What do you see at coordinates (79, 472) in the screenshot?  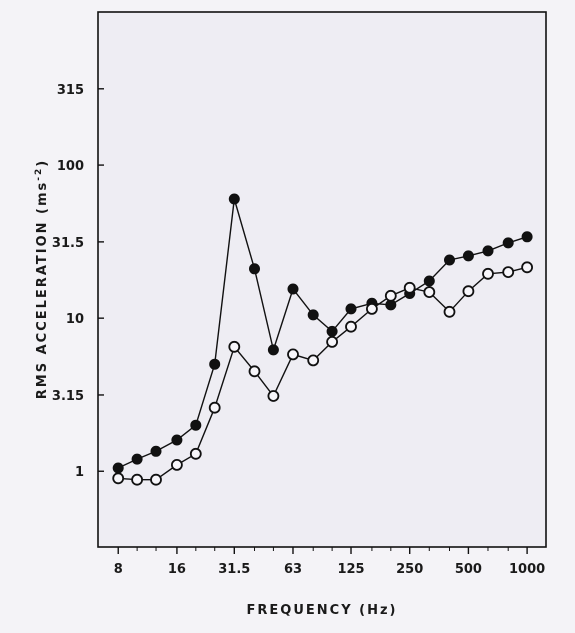 I see `y-tick-label: 1` at bounding box center [79, 472].